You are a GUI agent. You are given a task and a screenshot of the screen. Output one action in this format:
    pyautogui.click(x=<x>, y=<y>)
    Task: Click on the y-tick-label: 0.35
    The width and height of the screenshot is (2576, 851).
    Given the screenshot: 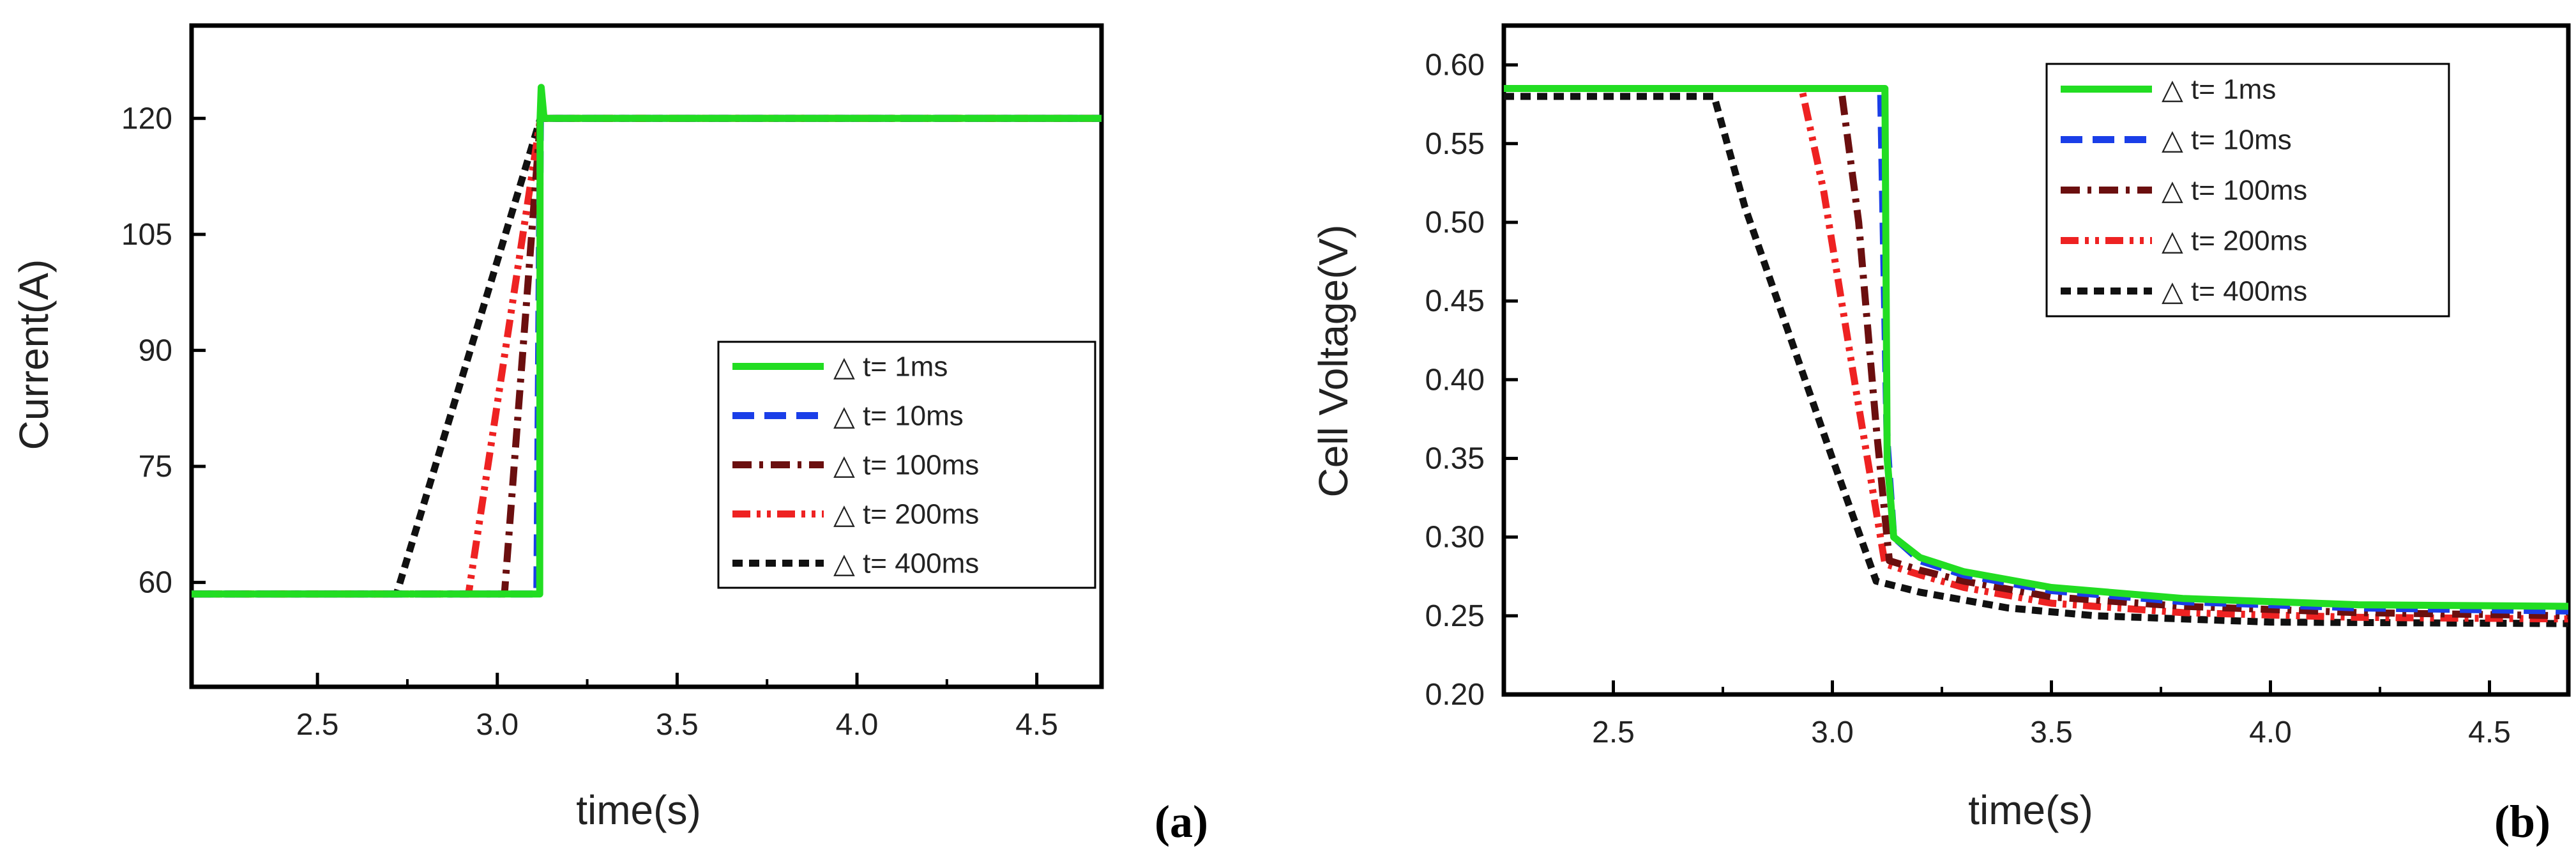 What is the action you would take?
    pyautogui.click(x=1455, y=458)
    